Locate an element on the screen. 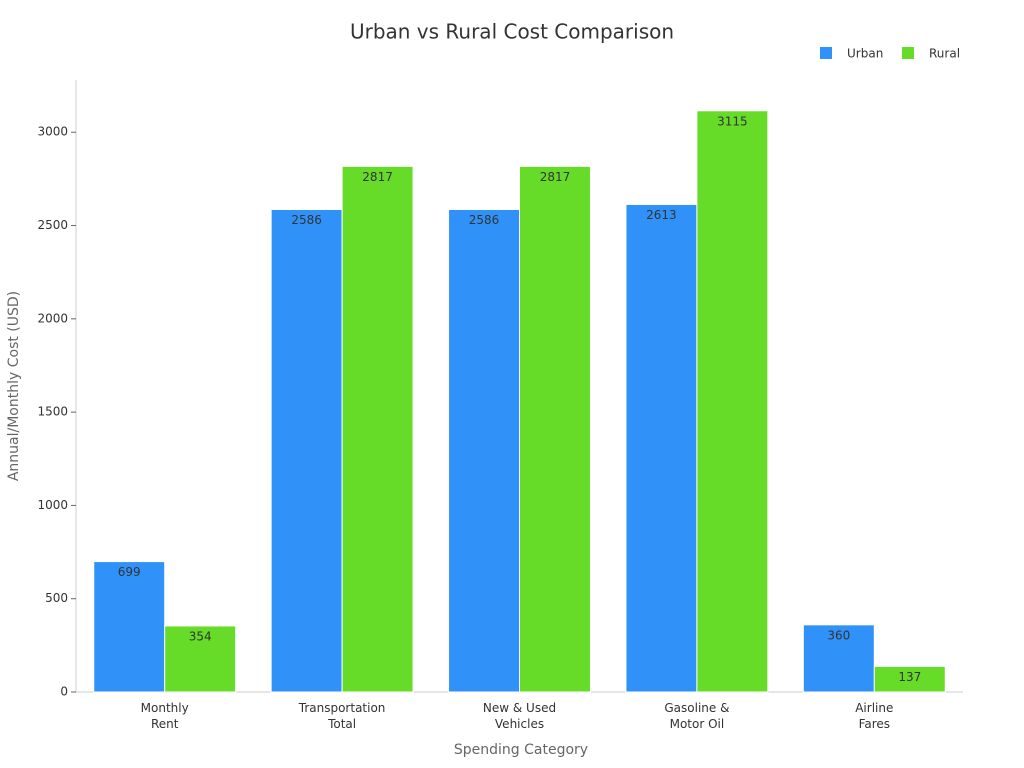 This screenshot has height=768, width=1024. y-axis-title: Annual/Monthly Cost (USD) is located at coordinates (14, 386).